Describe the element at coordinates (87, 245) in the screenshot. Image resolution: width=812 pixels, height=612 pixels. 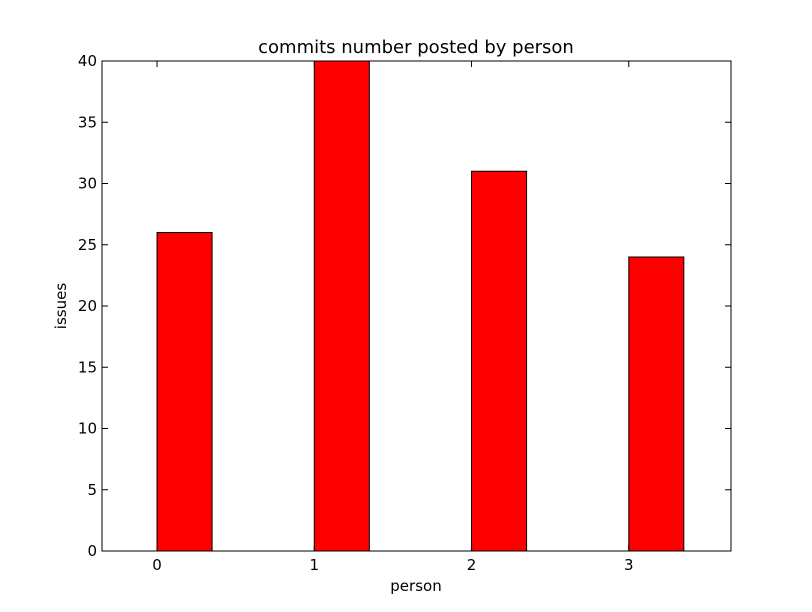
I see `y-tick-label: 25` at that location.